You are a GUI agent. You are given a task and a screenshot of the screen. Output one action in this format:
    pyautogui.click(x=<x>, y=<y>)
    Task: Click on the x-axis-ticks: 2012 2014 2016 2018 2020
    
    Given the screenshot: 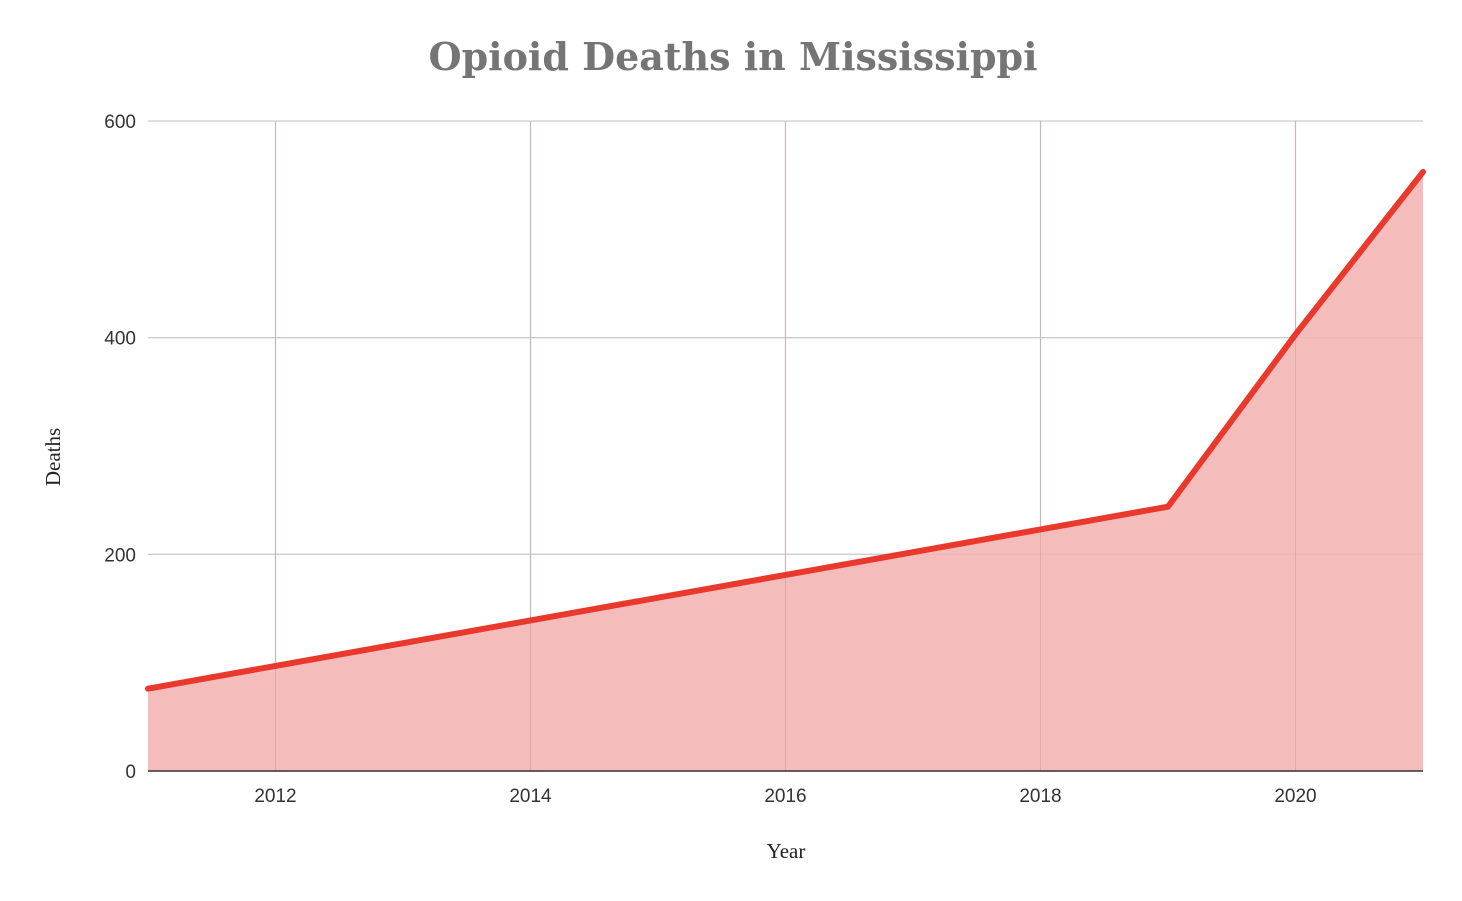 What is the action you would take?
    pyautogui.click(x=785, y=796)
    